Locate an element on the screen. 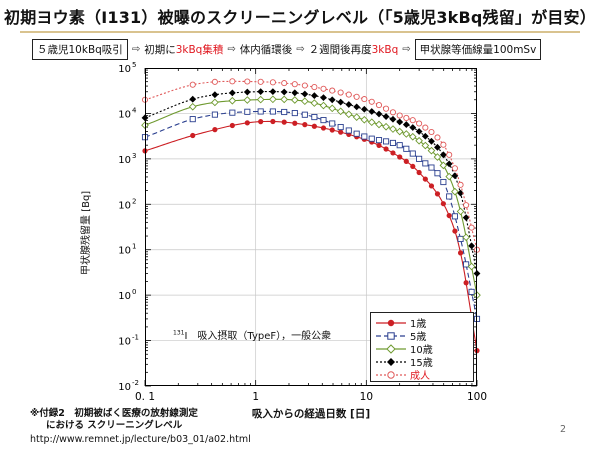 This screenshot has width=600, height=450. legend-label: 10歳 is located at coordinates (421, 350).